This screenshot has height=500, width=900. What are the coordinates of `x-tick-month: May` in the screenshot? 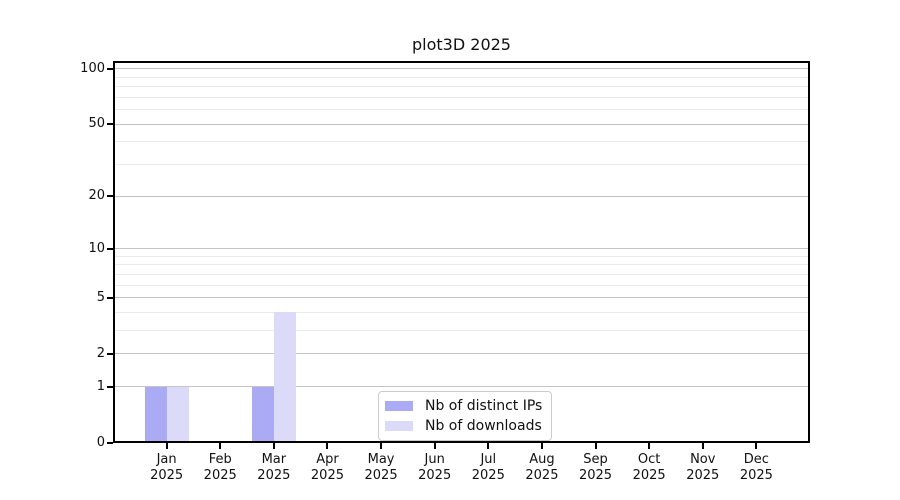 It's located at (381, 459).